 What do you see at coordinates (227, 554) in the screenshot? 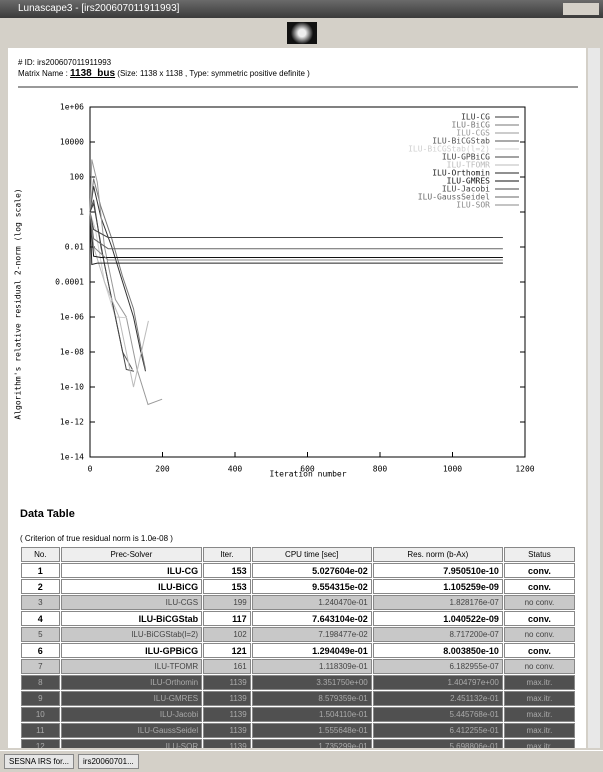
I see `column-header: Iter.` at bounding box center [227, 554].